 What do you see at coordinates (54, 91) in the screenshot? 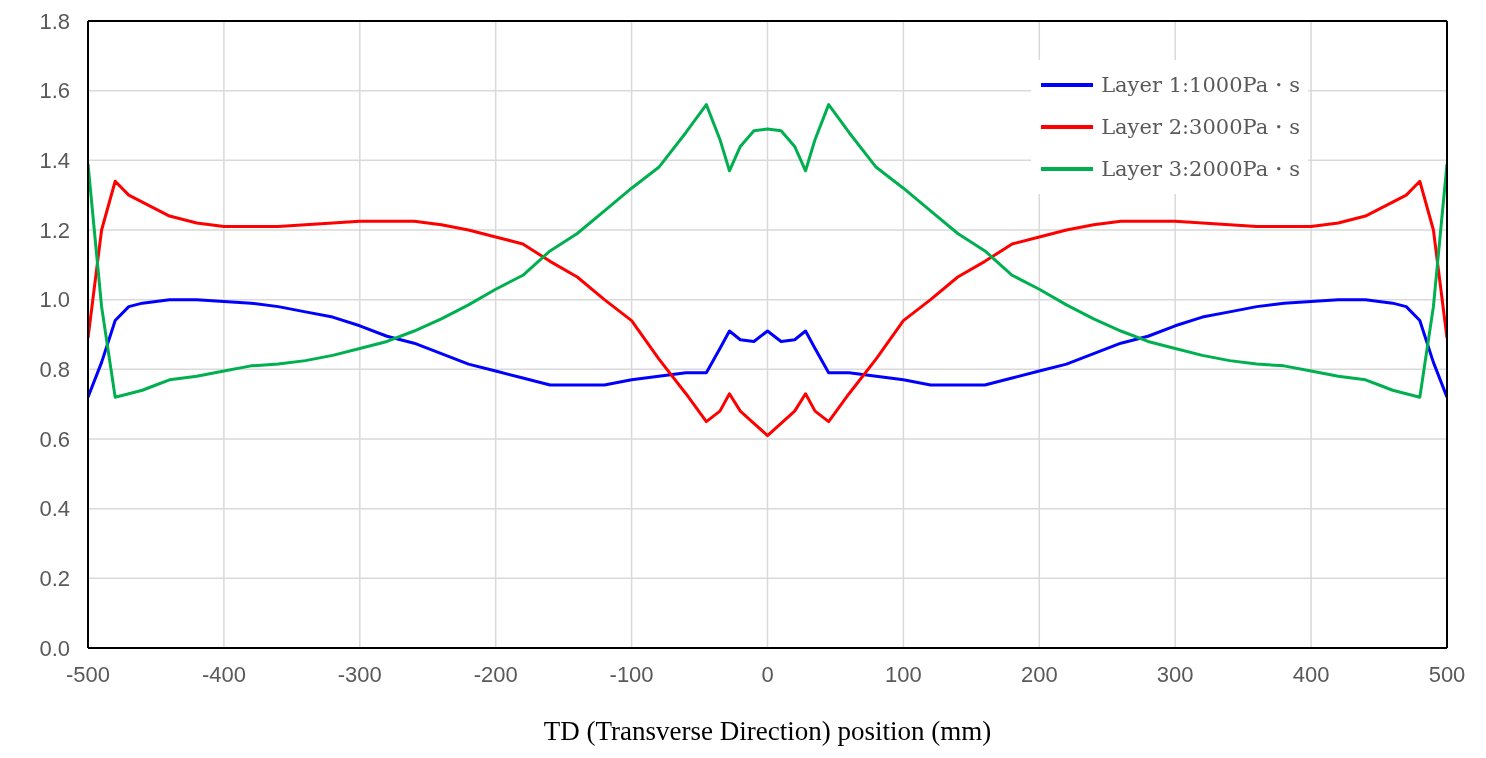
I see `y-tick-label: 1.6` at bounding box center [54, 91].